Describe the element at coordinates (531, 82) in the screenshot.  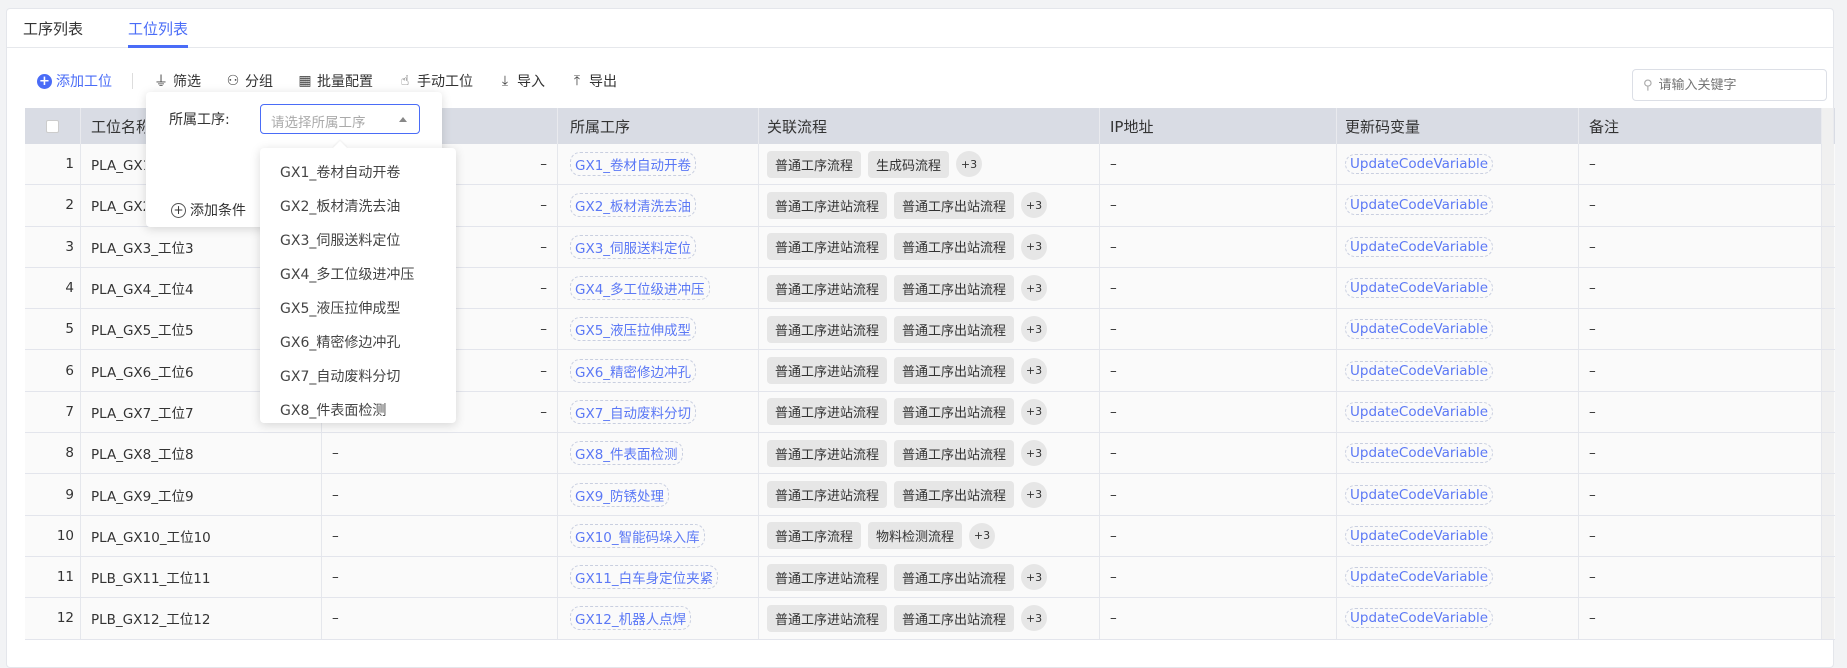
I see `import-label: 导入` at that location.